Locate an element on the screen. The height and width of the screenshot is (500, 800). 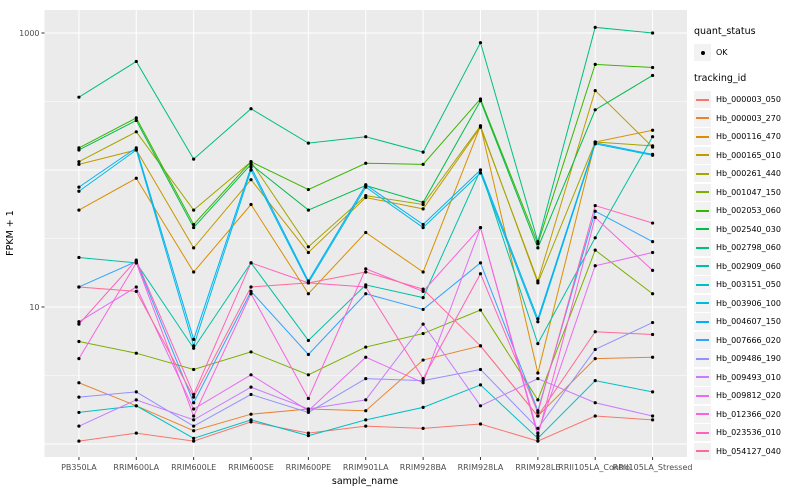
legend-item-label: Hb_002798_060 is located at coordinates (748, 247).